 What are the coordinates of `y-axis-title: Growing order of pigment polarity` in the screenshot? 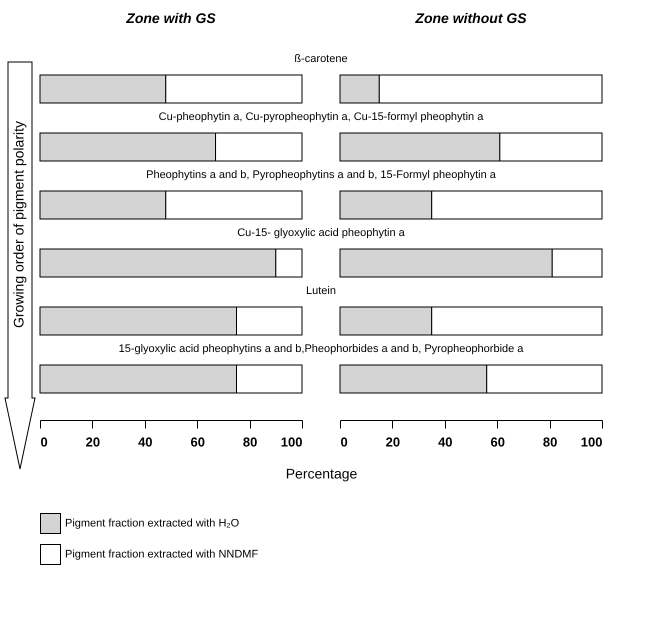 It's located at (18, 224).